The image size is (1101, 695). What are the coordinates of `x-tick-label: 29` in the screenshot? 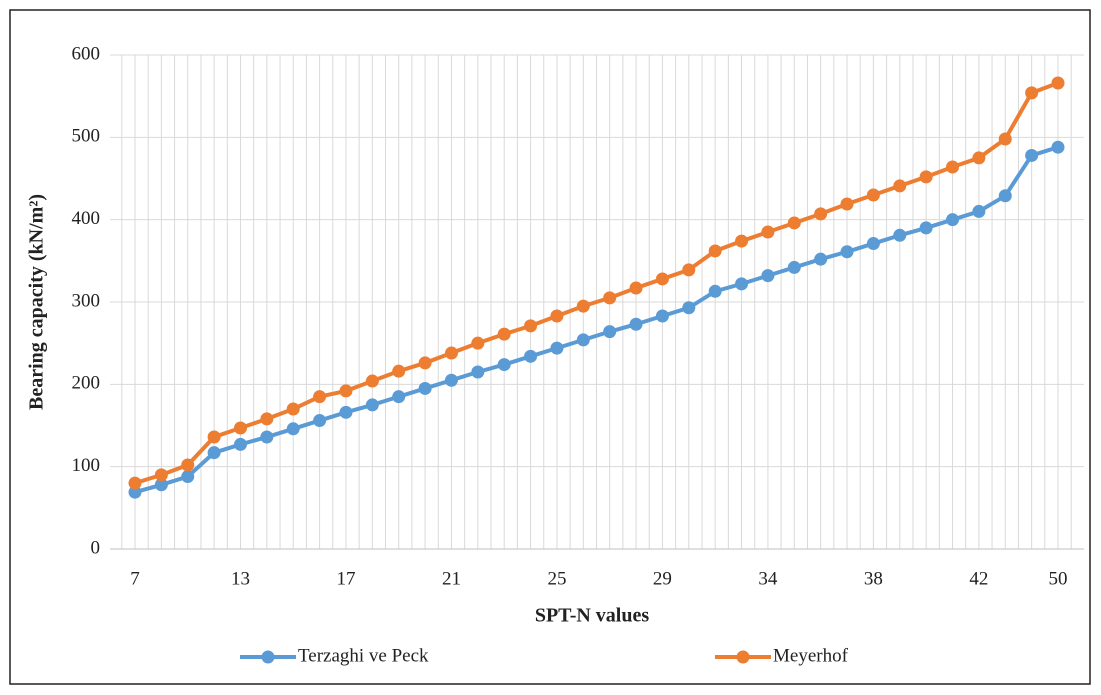 It's located at (662, 578).